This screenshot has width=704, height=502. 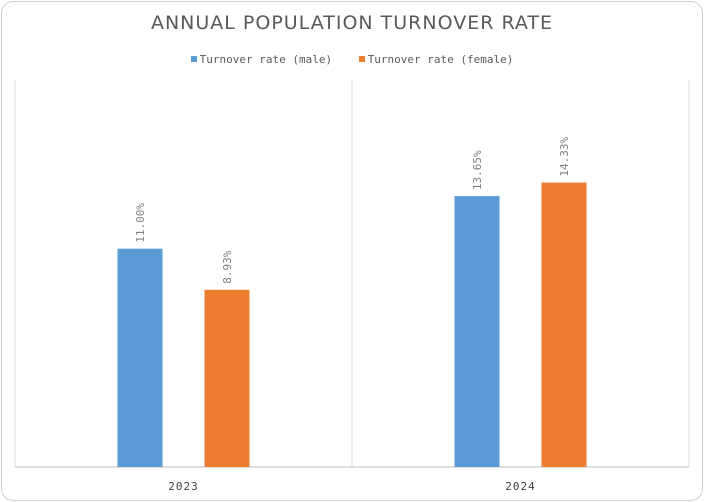 What do you see at coordinates (477, 170) in the screenshot?
I see `data-label-2024-male: 13.65%` at bounding box center [477, 170].